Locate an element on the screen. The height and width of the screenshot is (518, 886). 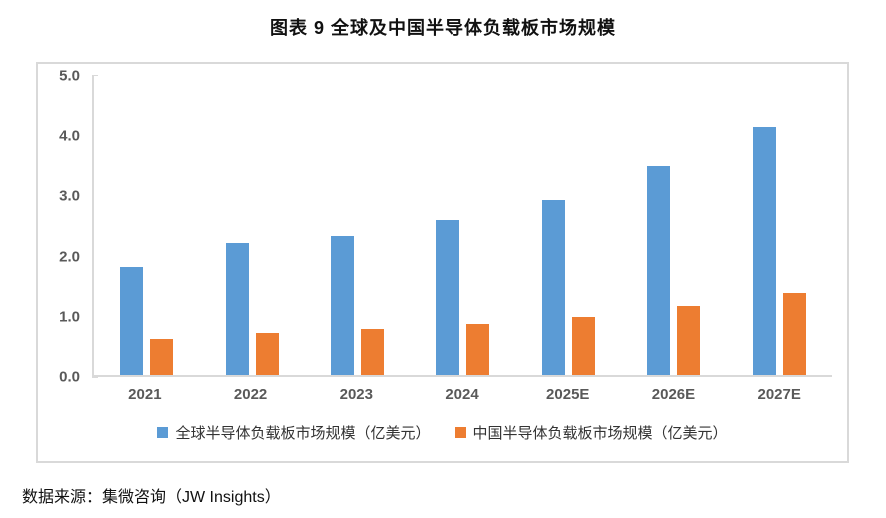
bar-china-2027E is located at coordinates (794, 334).